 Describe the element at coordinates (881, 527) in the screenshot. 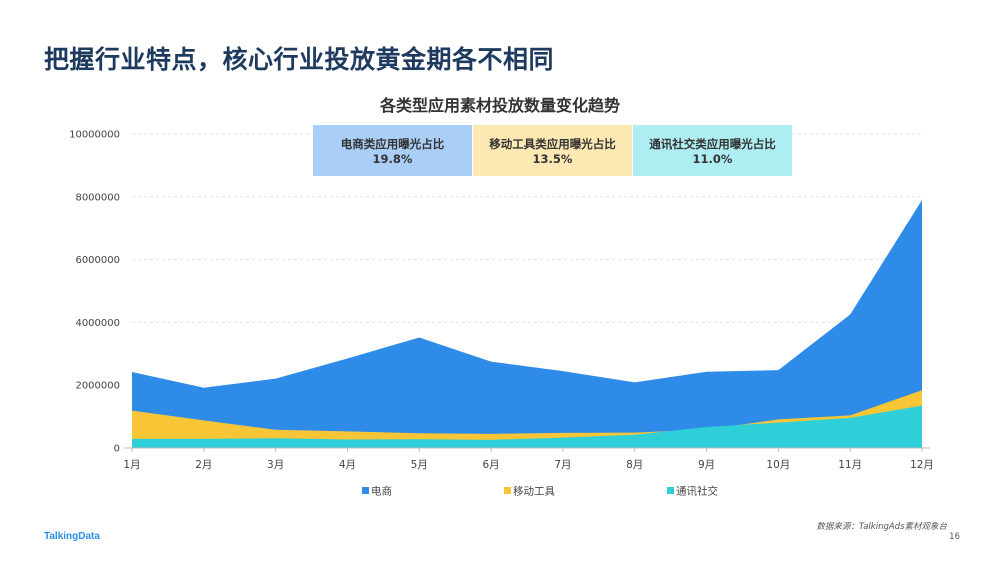

I see `data-source: 数据来源：TalkingAds素材观象台` at that location.